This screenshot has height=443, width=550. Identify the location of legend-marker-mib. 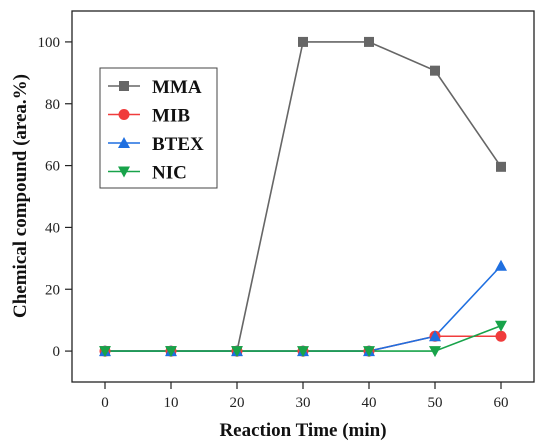
(124, 114).